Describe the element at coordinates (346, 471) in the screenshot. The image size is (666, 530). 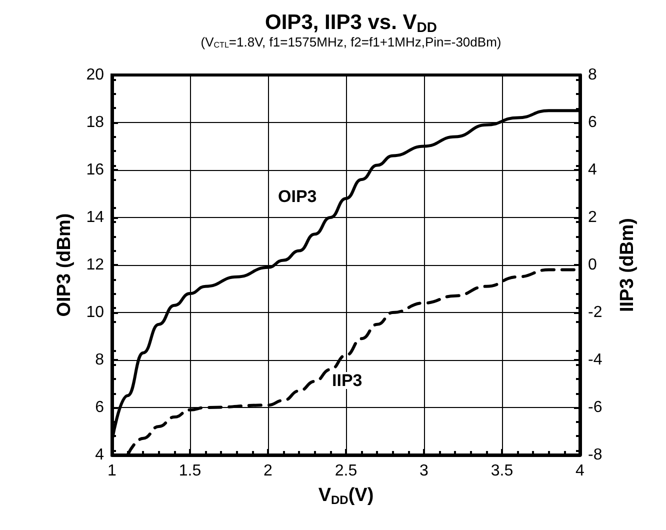
I see `x-tick-label: 2.5` at that location.